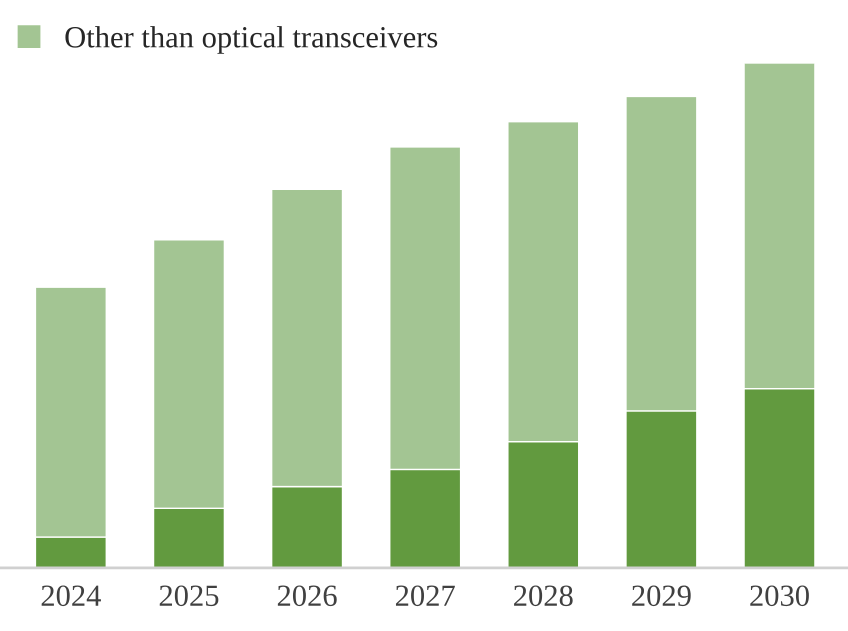 This screenshot has width=848, height=631. Describe the element at coordinates (251, 40) in the screenshot. I see `legend-label: Other than optical transceivers` at that location.